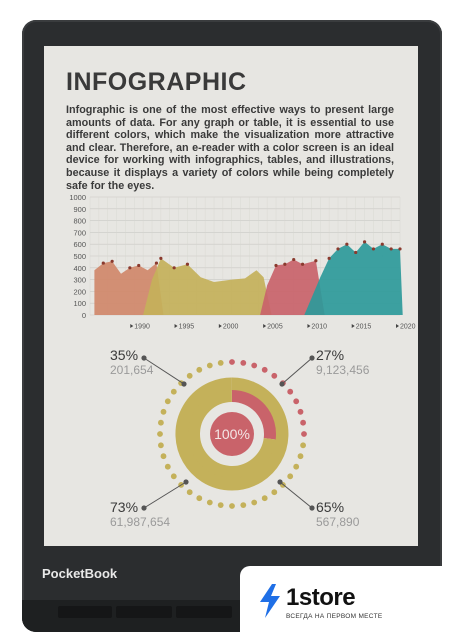 The width and height of the screenshot is (464, 640). What do you see at coordinates (156, 82) in the screenshot?
I see `page-title: INFOGRAPHIC` at bounding box center [156, 82].